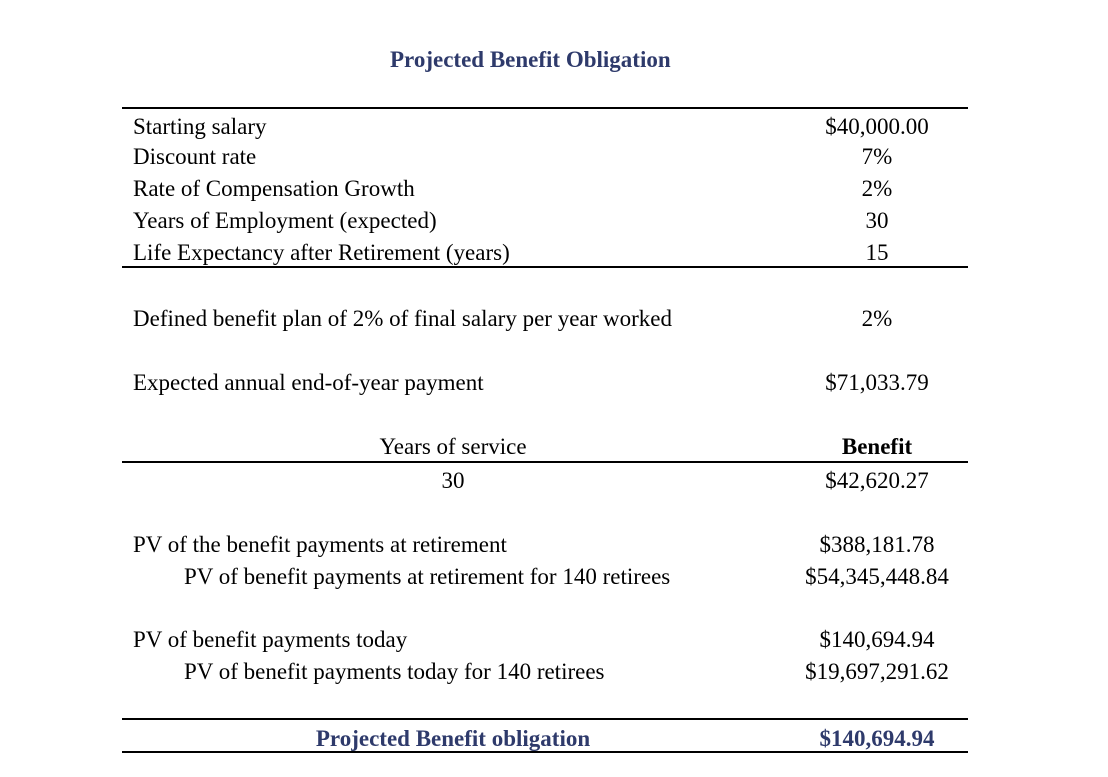 The height and width of the screenshot is (777, 1108). Describe the element at coordinates (545, 752) in the screenshot. I see `footer-bottom-rule` at that location.